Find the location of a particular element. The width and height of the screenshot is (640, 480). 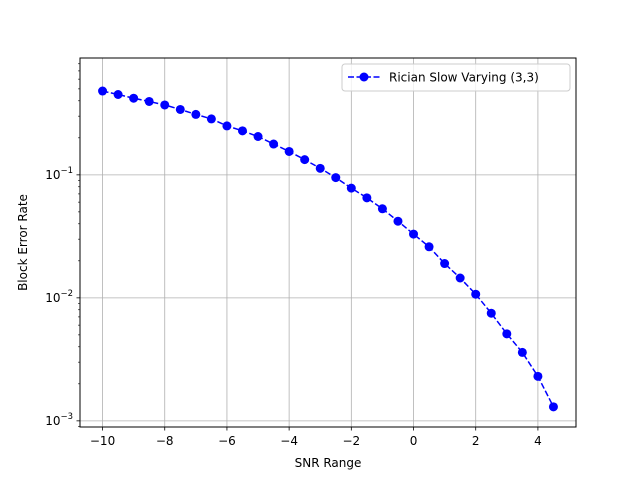

legend-box is located at coordinates (456, 77).